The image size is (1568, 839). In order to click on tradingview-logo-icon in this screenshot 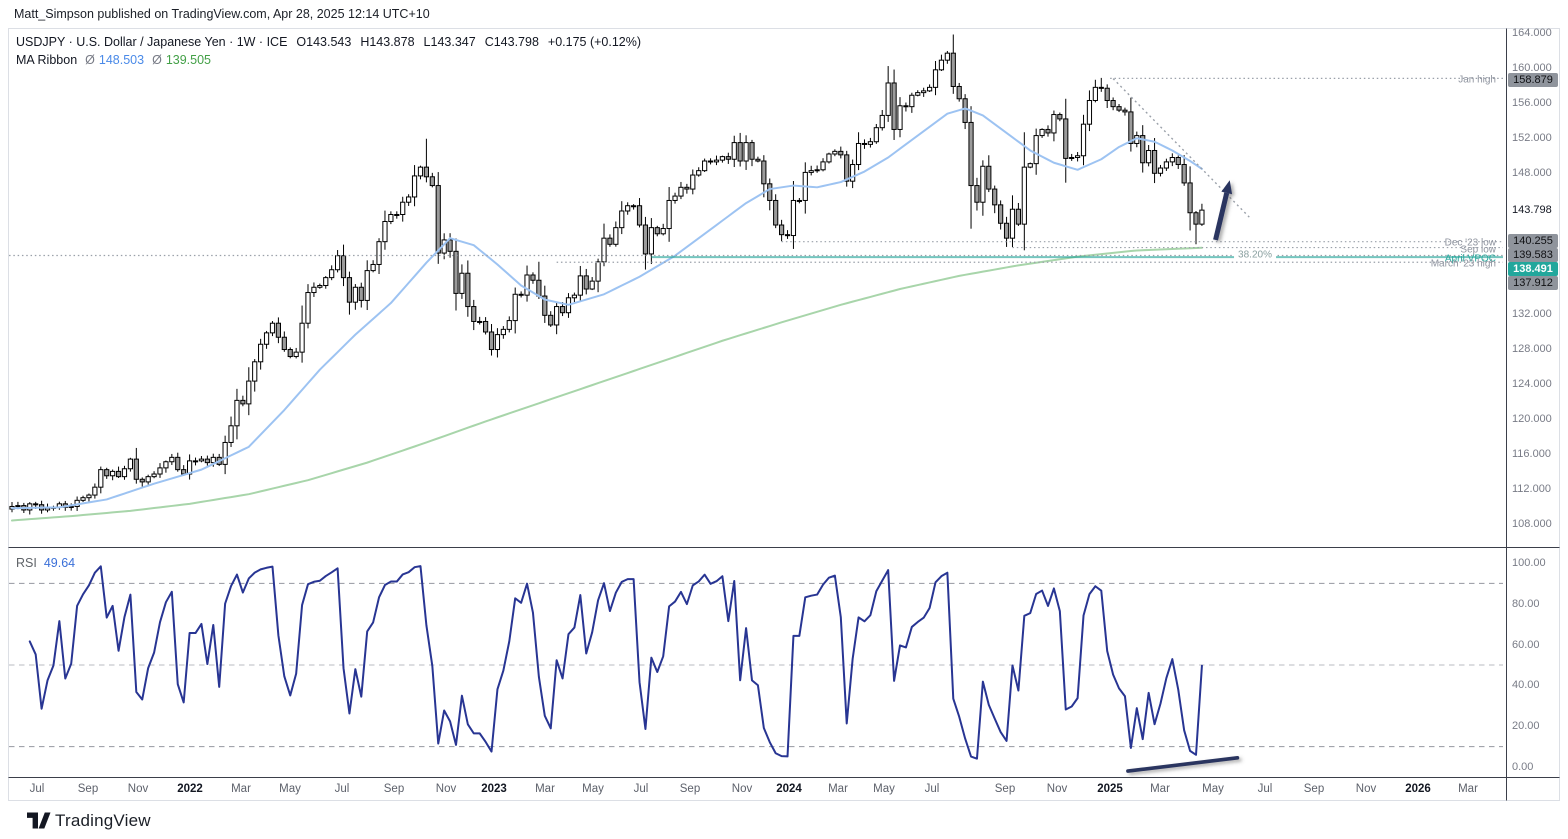, I will do `click(39, 822)`.